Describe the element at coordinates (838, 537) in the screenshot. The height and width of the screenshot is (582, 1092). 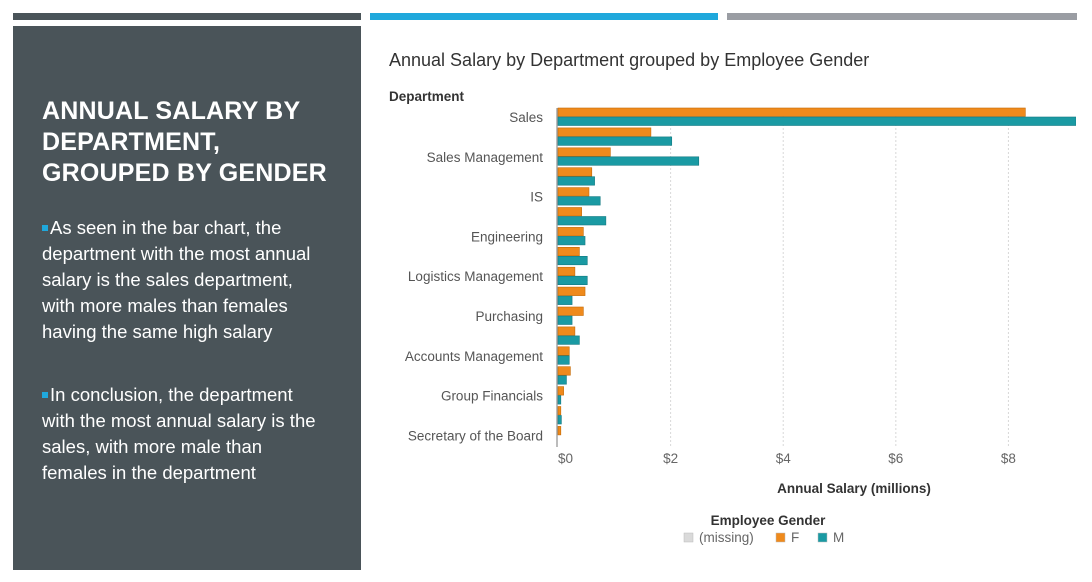
I see `legend-label: M` at that location.